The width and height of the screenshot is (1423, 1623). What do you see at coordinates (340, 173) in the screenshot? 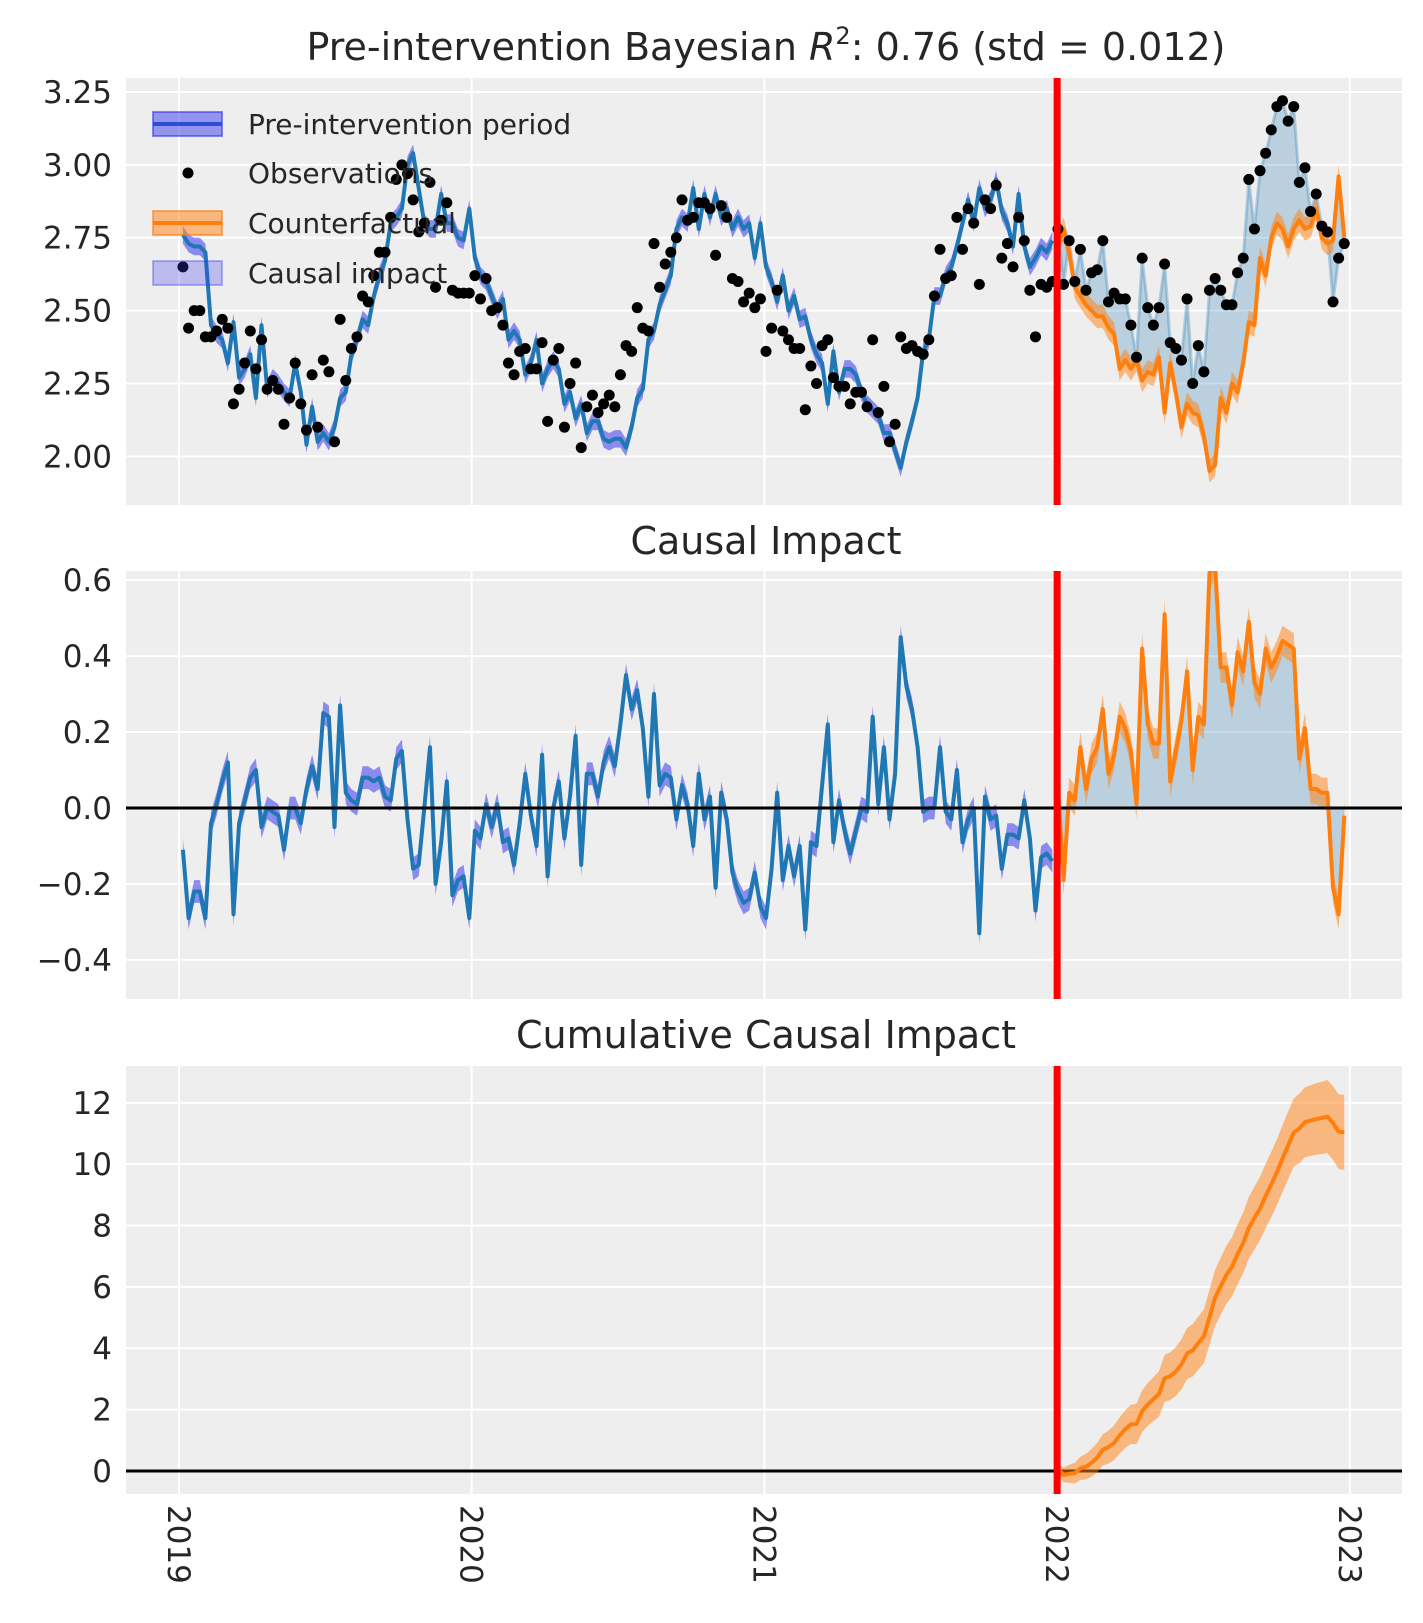
I see `legend-label: Observations` at bounding box center [340, 173].